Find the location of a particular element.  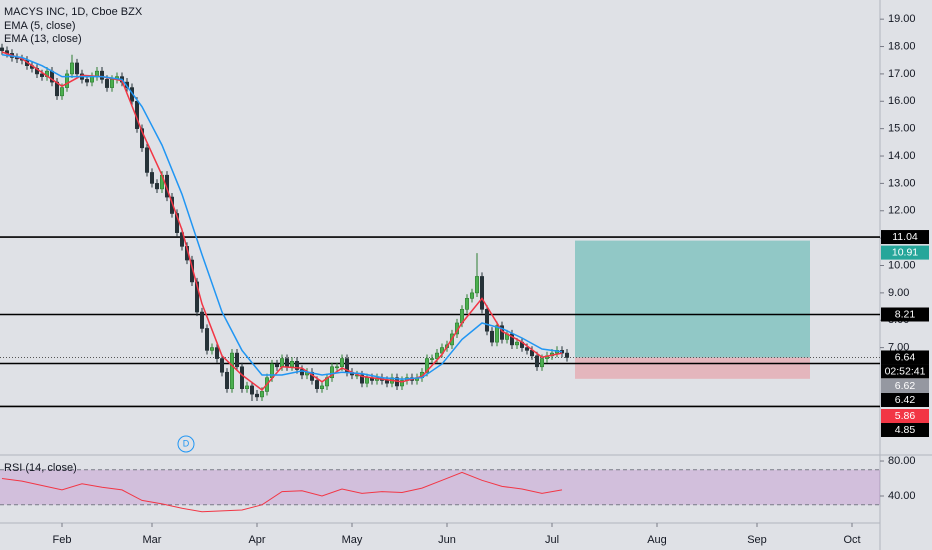

chart-title: MACYS INC, 1D, Cboe BZX is located at coordinates (73, 12).